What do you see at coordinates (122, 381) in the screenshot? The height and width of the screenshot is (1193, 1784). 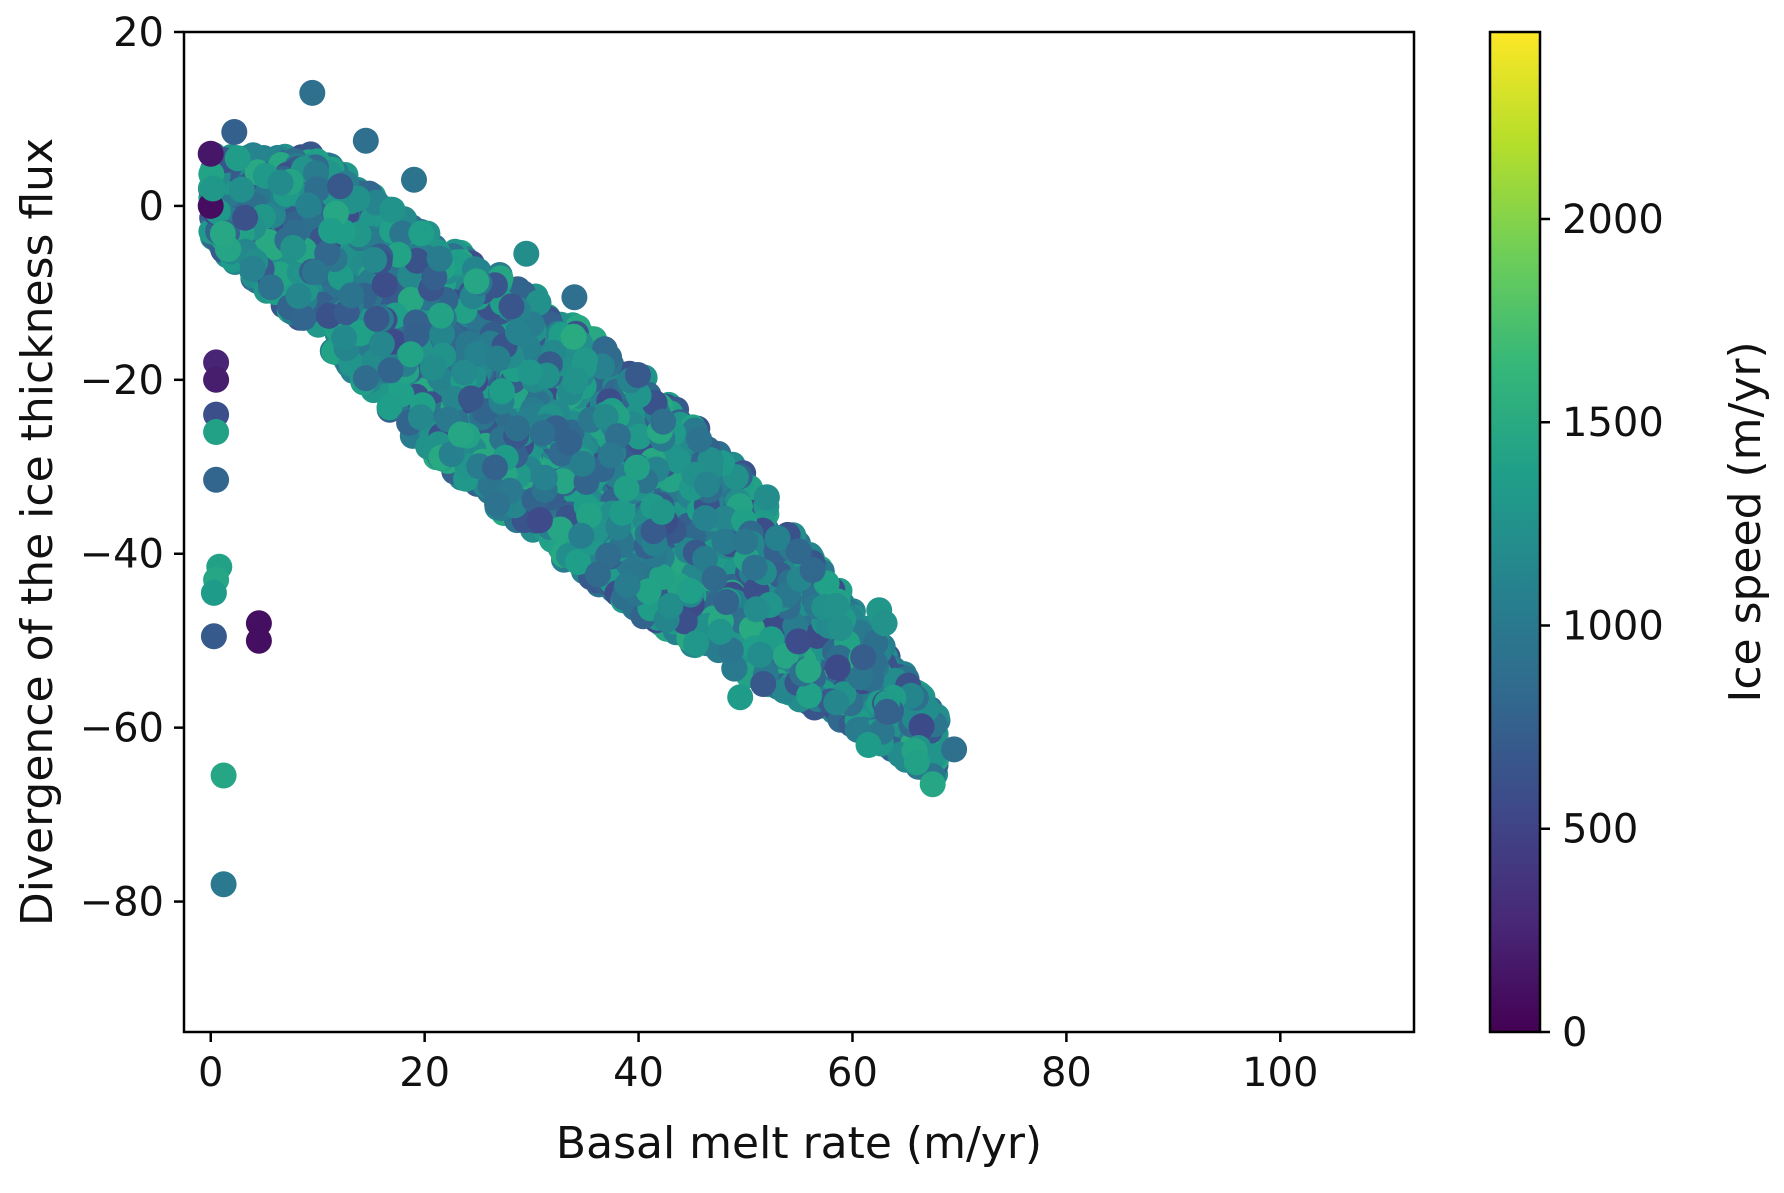 I see `y-tick-label: −20` at bounding box center [122, 381].